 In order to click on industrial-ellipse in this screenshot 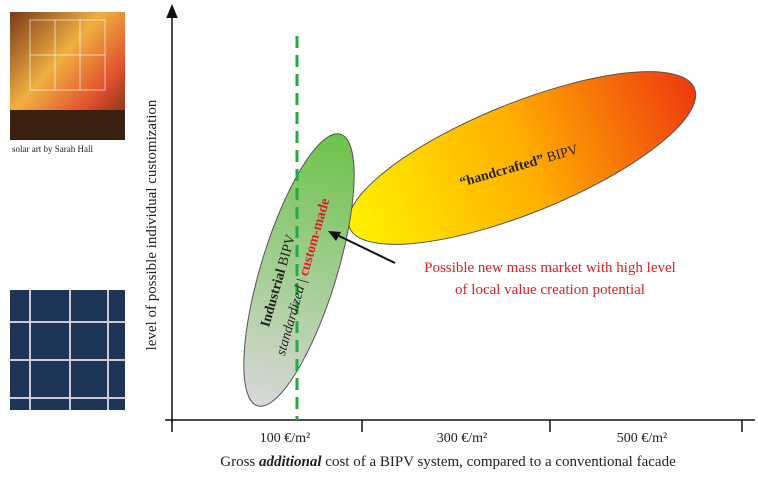, I will do `click(299, 270)`.